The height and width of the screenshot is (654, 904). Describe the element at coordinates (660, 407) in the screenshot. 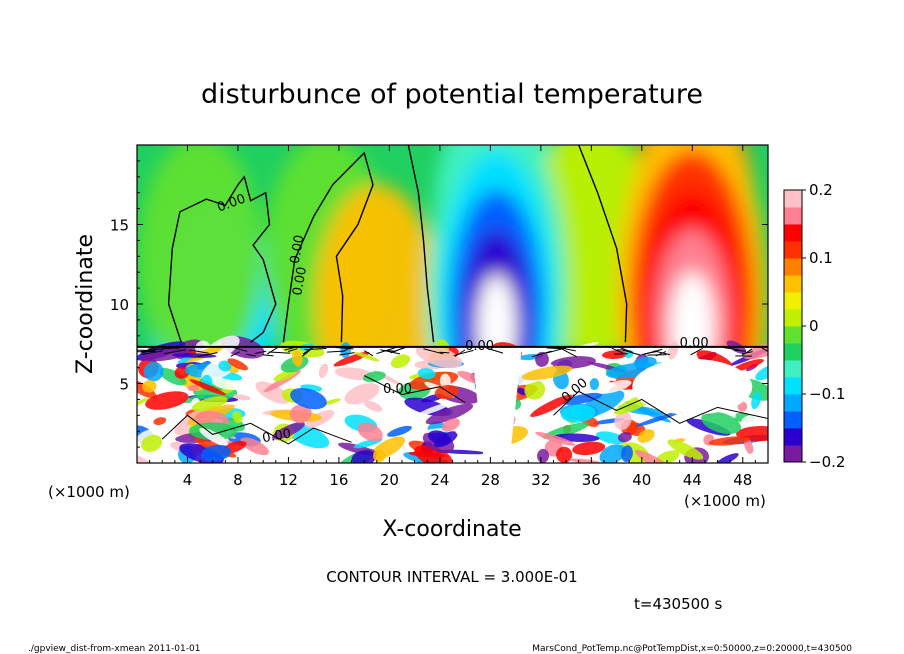

I see `zero-contour-lower` at that location.